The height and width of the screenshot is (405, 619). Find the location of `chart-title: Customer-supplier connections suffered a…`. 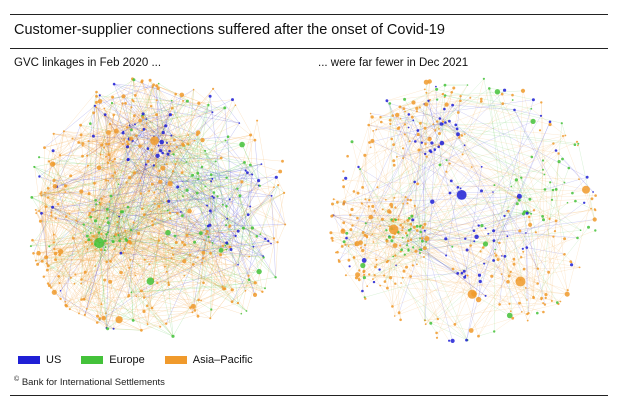

chart-title: Customer-supplier connections suffered a… is located at coordinates (229, 30).